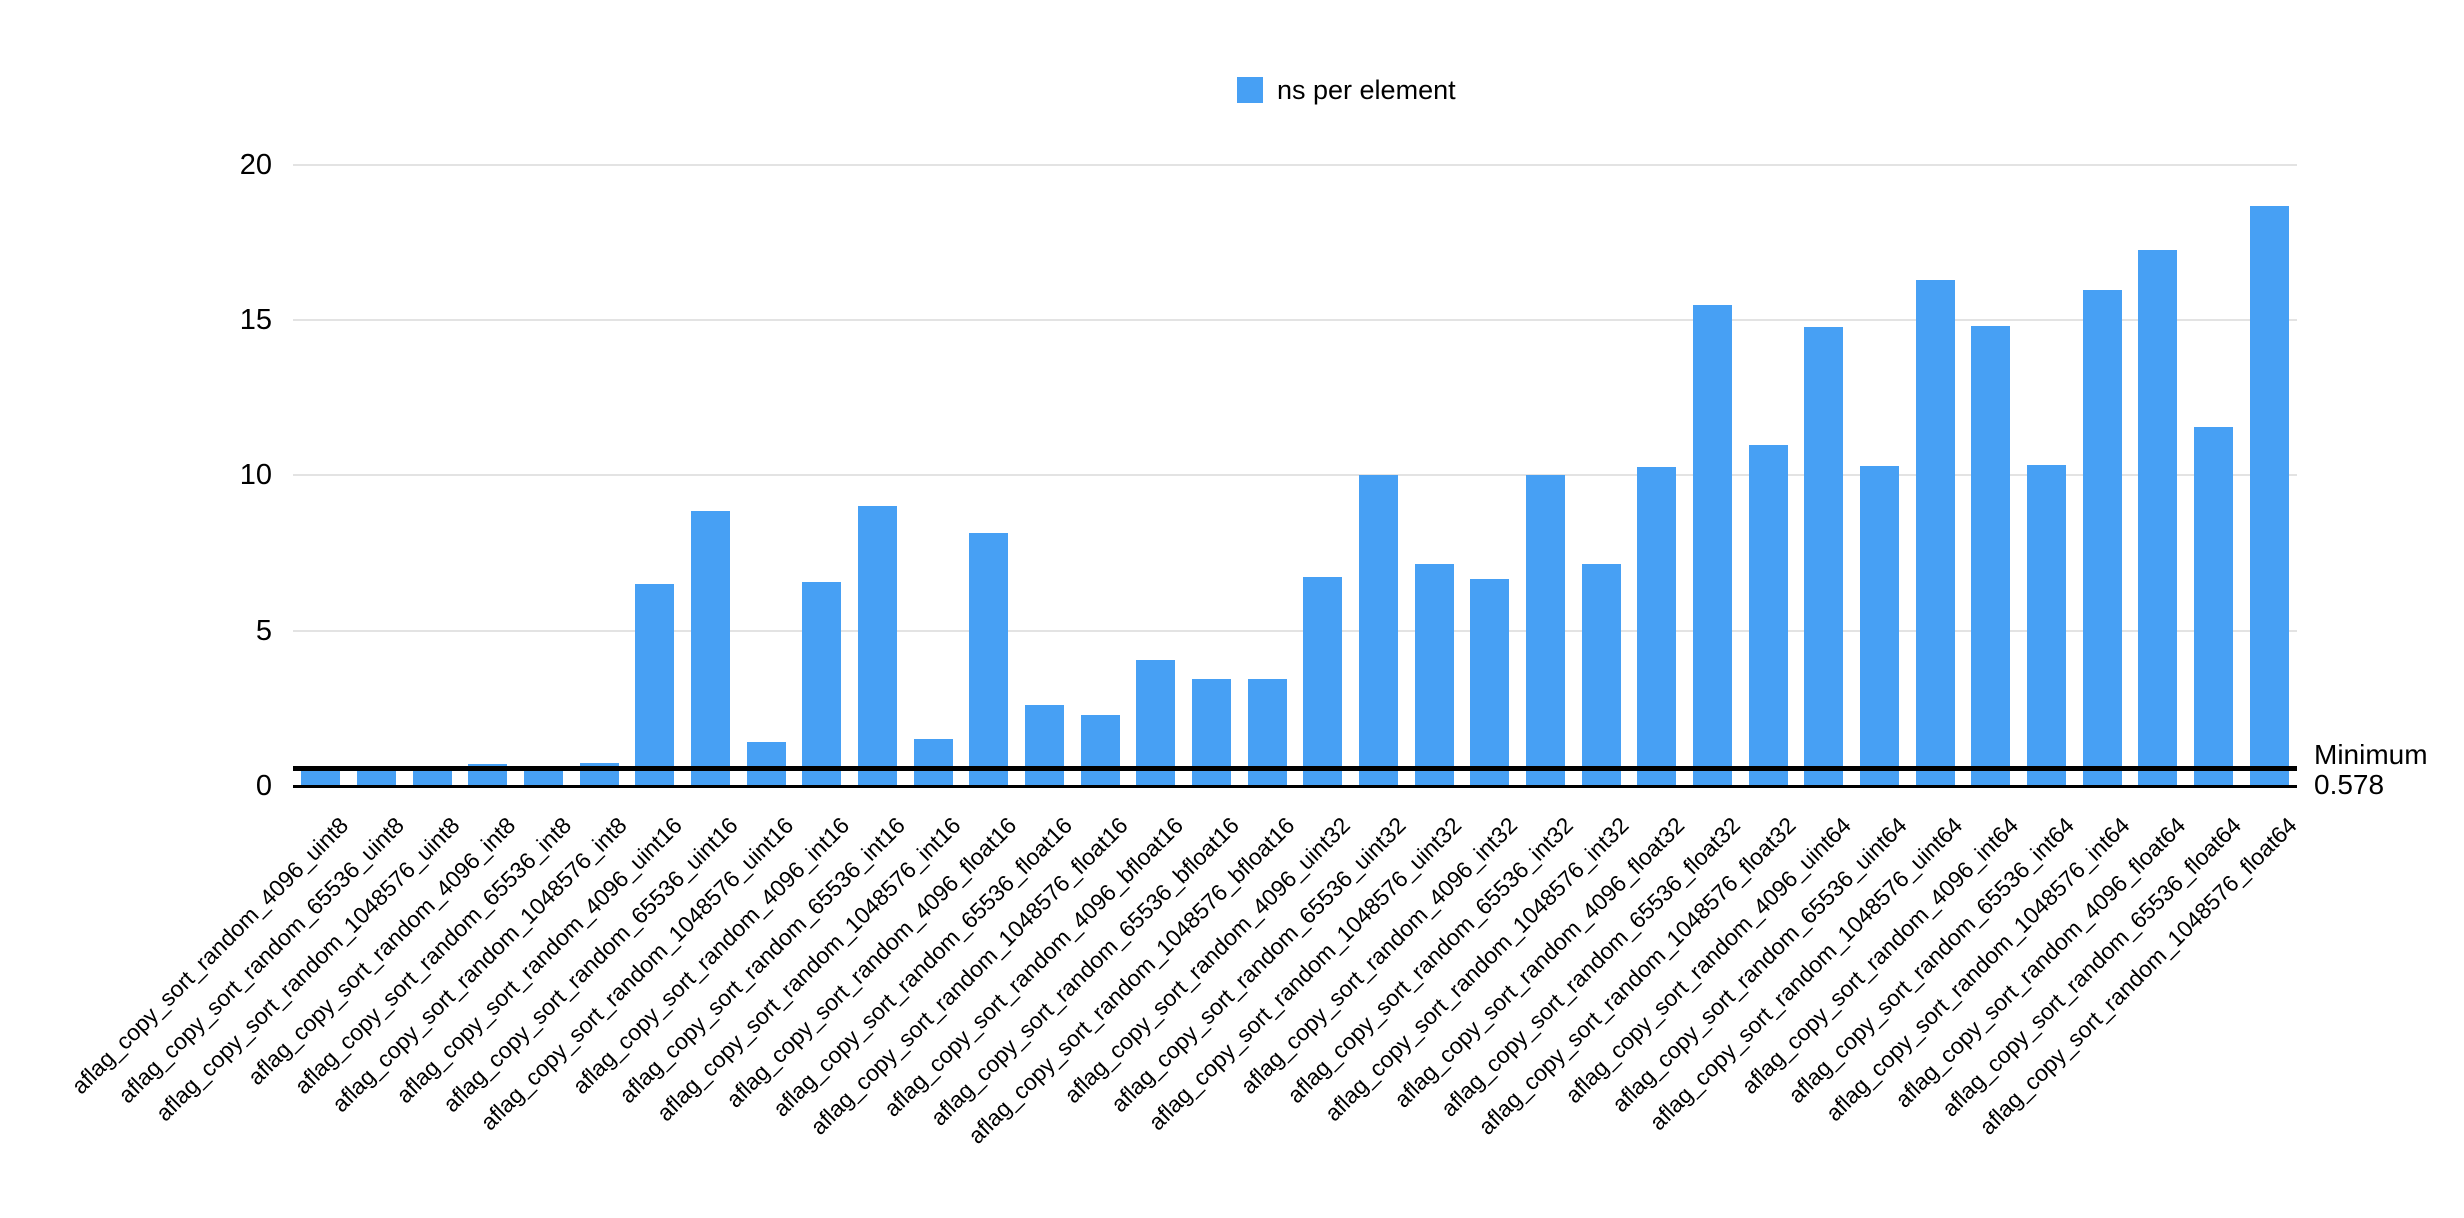 This screenshot has width=2464, height=1218. What do you see at coordinates (2349, 784) in the screenshot?
I see `minimum-annotation-value: 0.578` at bounding box center [2349, 784].